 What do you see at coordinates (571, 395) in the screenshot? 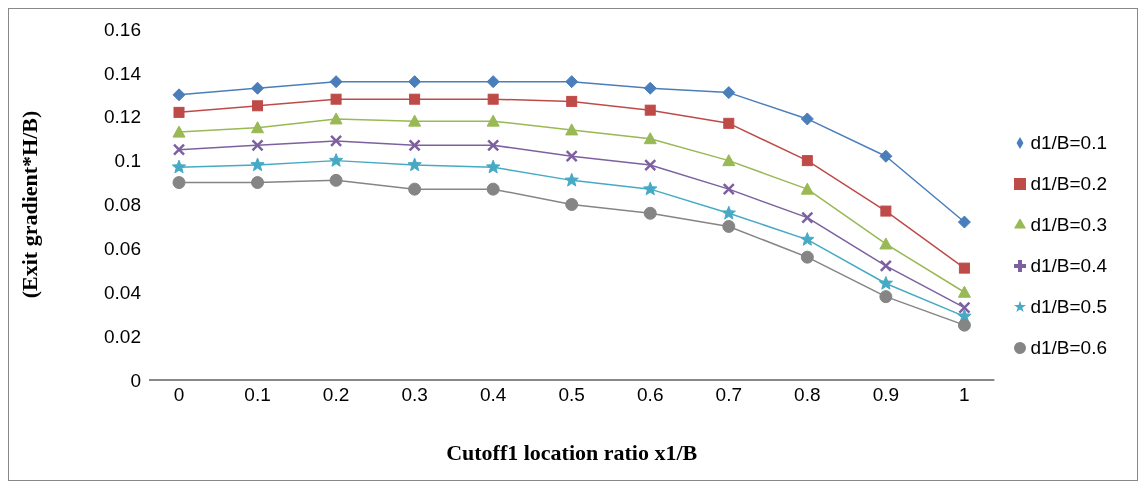
I see `x-tick-label: 0.5` at bounding box center [571, 395].